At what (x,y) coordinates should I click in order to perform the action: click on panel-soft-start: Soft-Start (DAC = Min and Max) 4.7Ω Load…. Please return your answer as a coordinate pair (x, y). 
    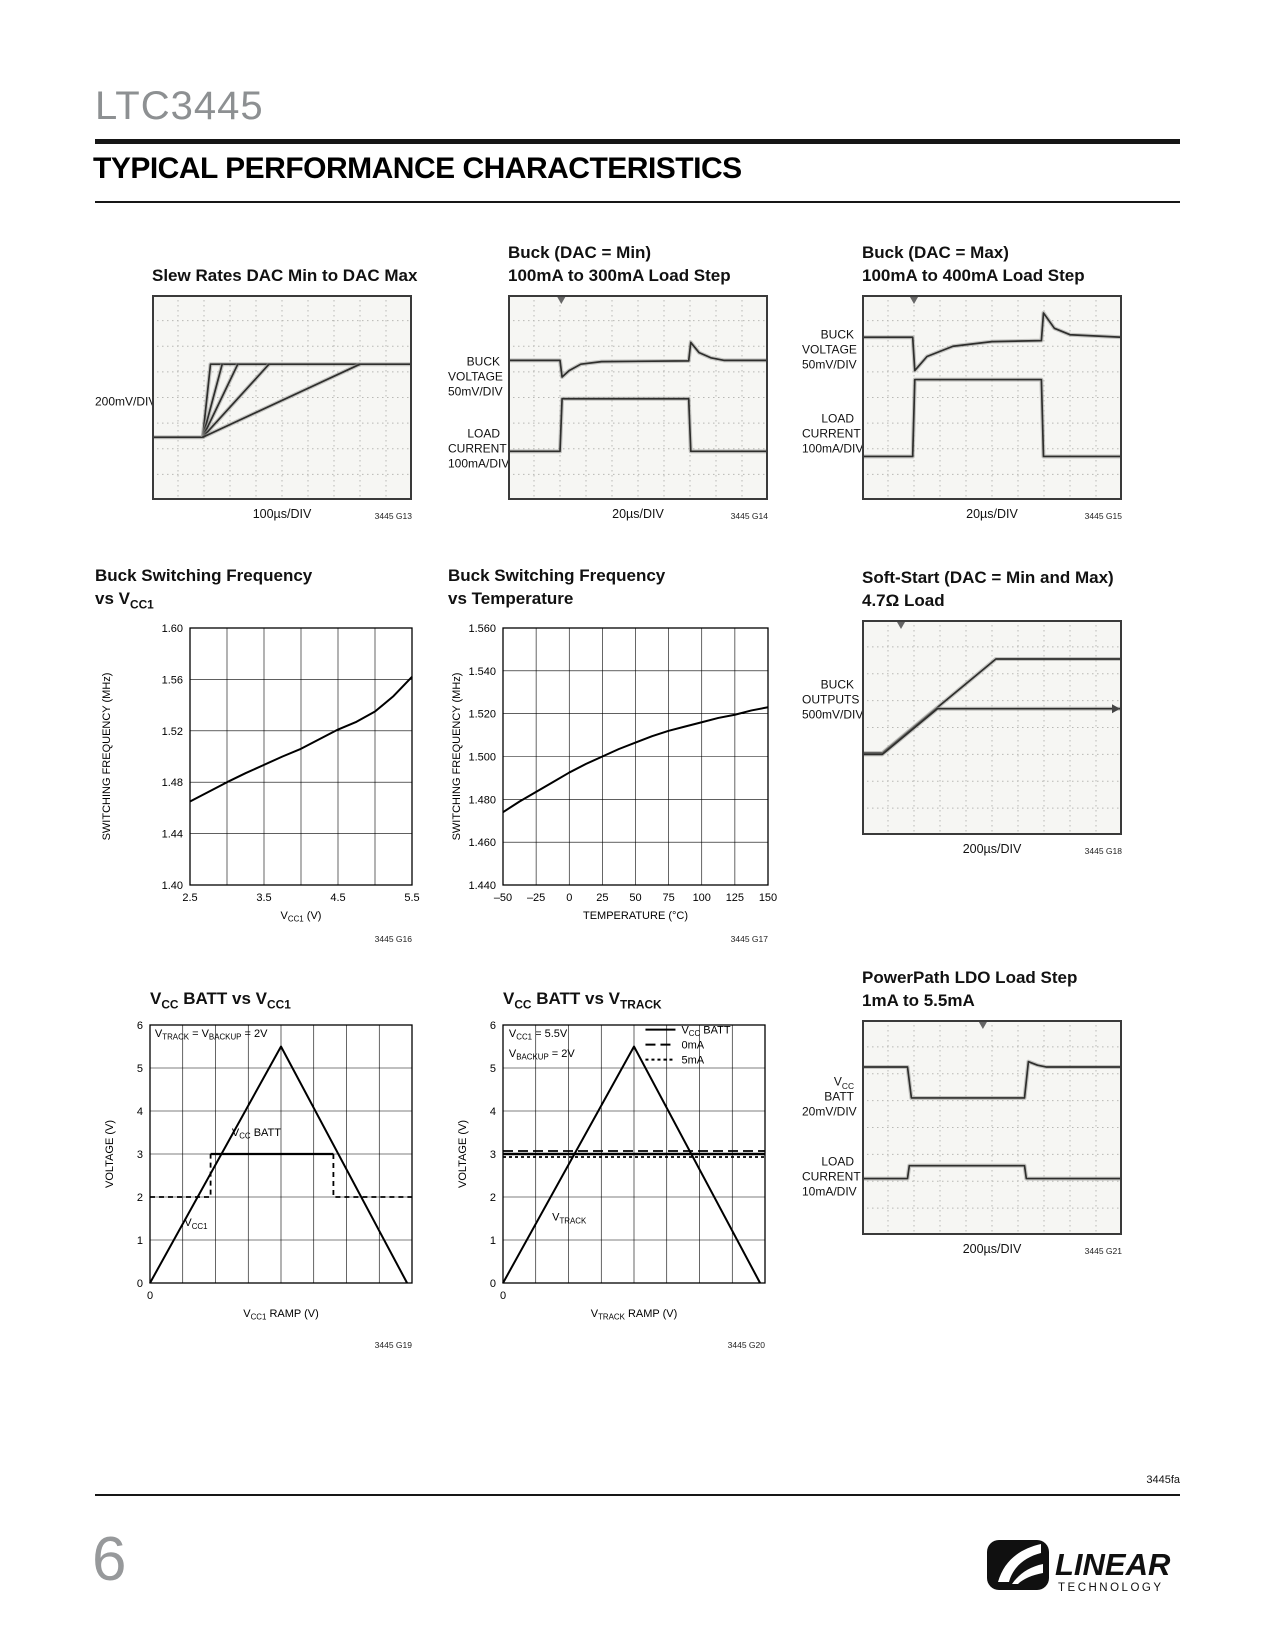
    Looking at the image, I should click on (962, 706).